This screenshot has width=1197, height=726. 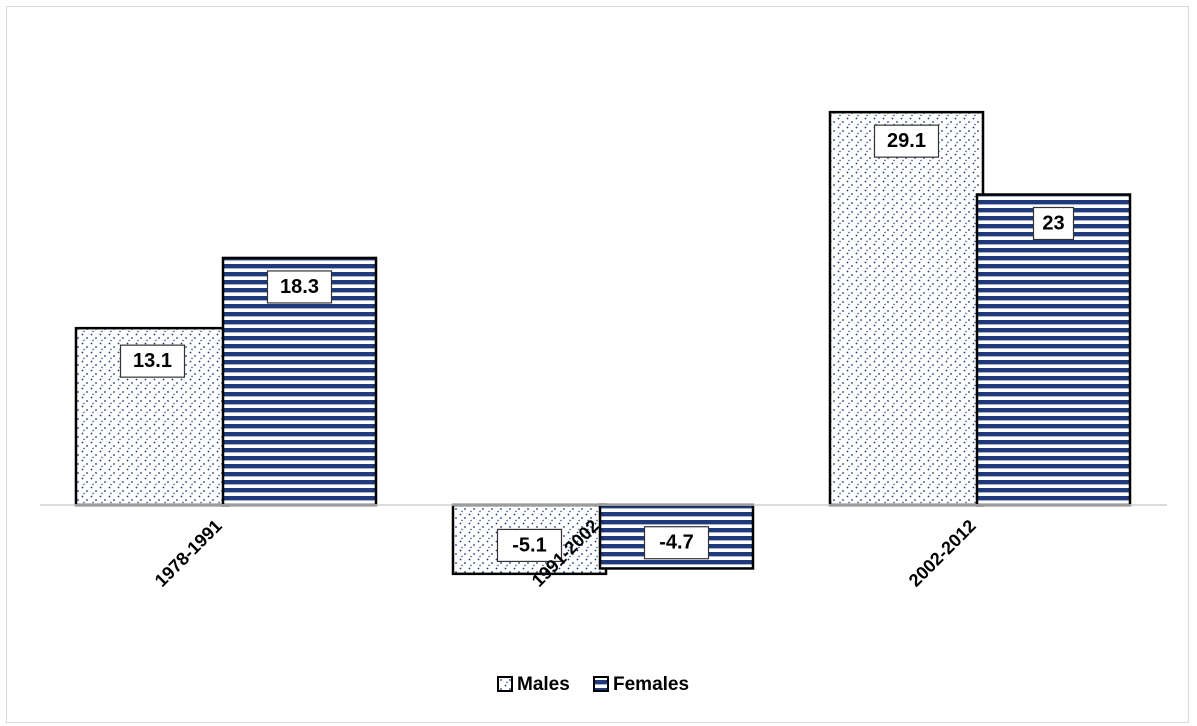 What do you see at coordinates (1053, 350) in the screenshot?
I see `bar-females-2002-2012` at bounding box center [1053, 350].